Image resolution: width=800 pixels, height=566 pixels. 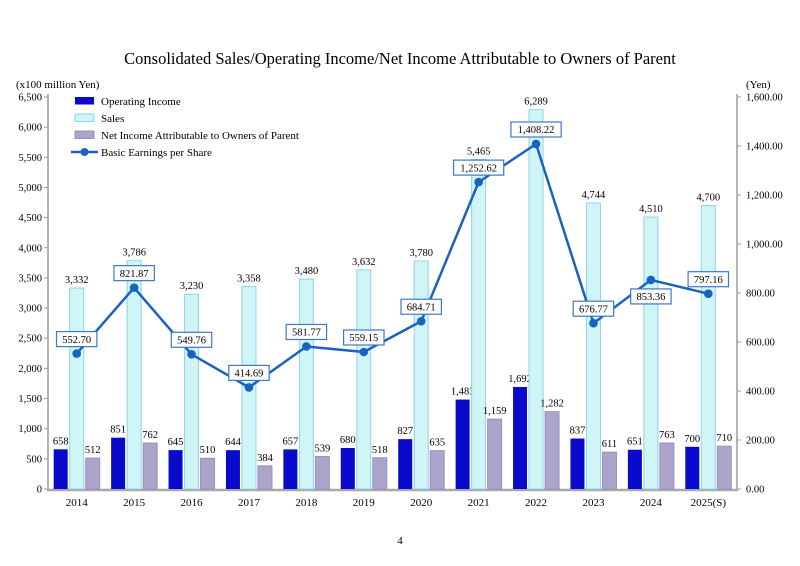 What do you see at coordinates (609, 444) in the screenshot?
I see `bar-value-label: 611` at bounding box center [609, 444].